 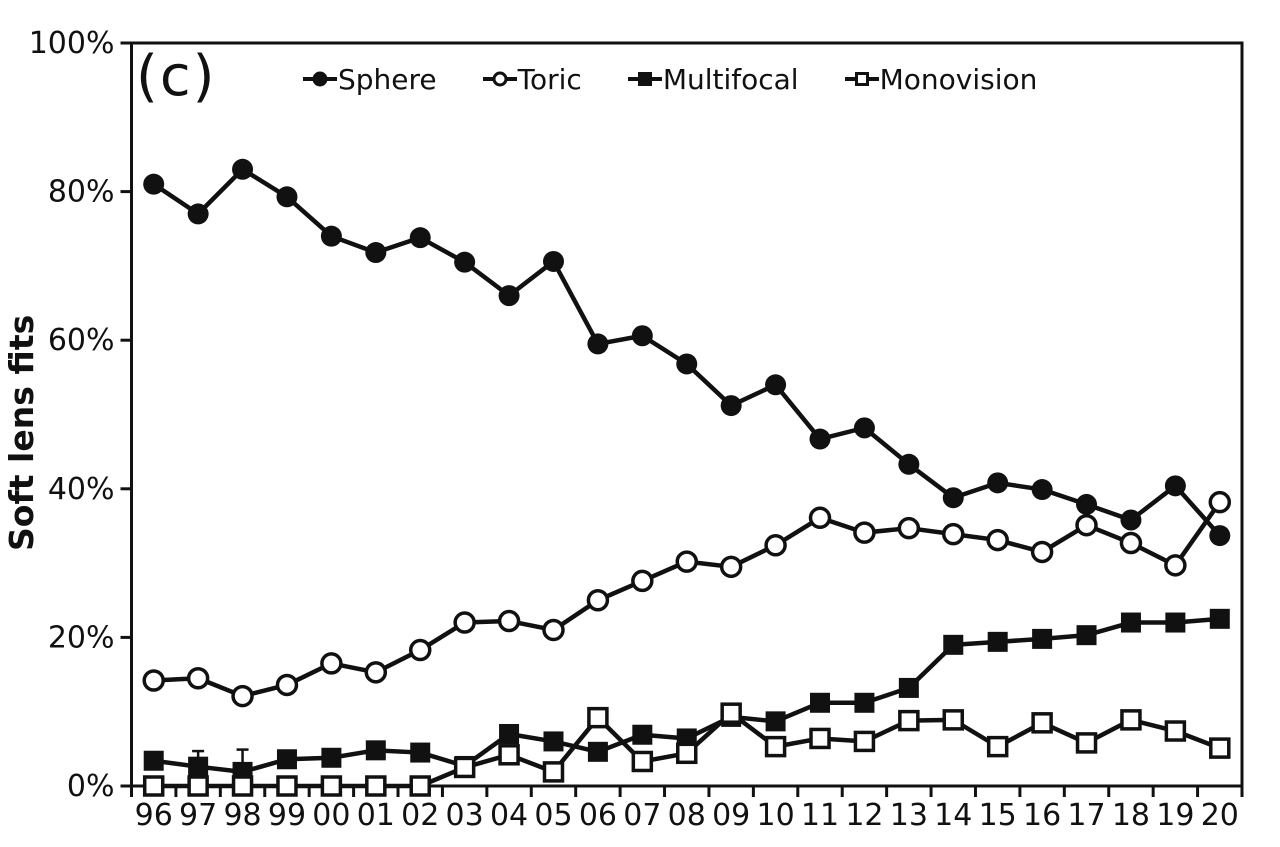 What do you see at coordinates (553, 815) in the screenshot?
I see `x-tick-label: 05` at bounding box center [553, 815].